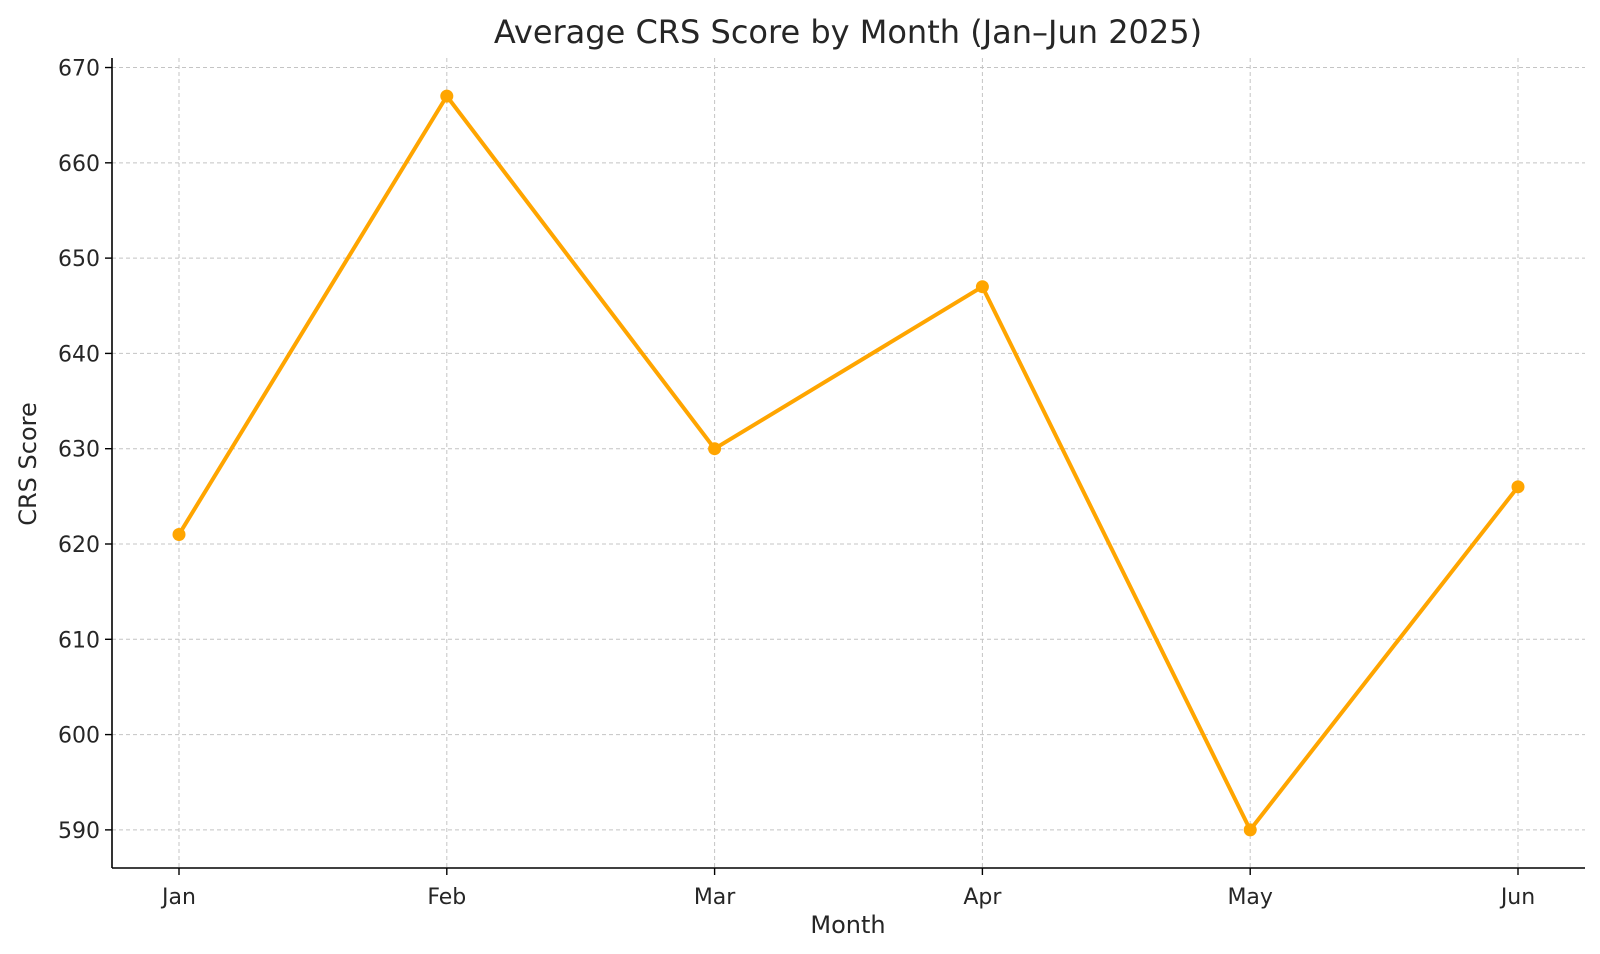 The width and height of the screenshot is (1600, 954). I want to click on y-tick-label: 620, so click(79, 545).